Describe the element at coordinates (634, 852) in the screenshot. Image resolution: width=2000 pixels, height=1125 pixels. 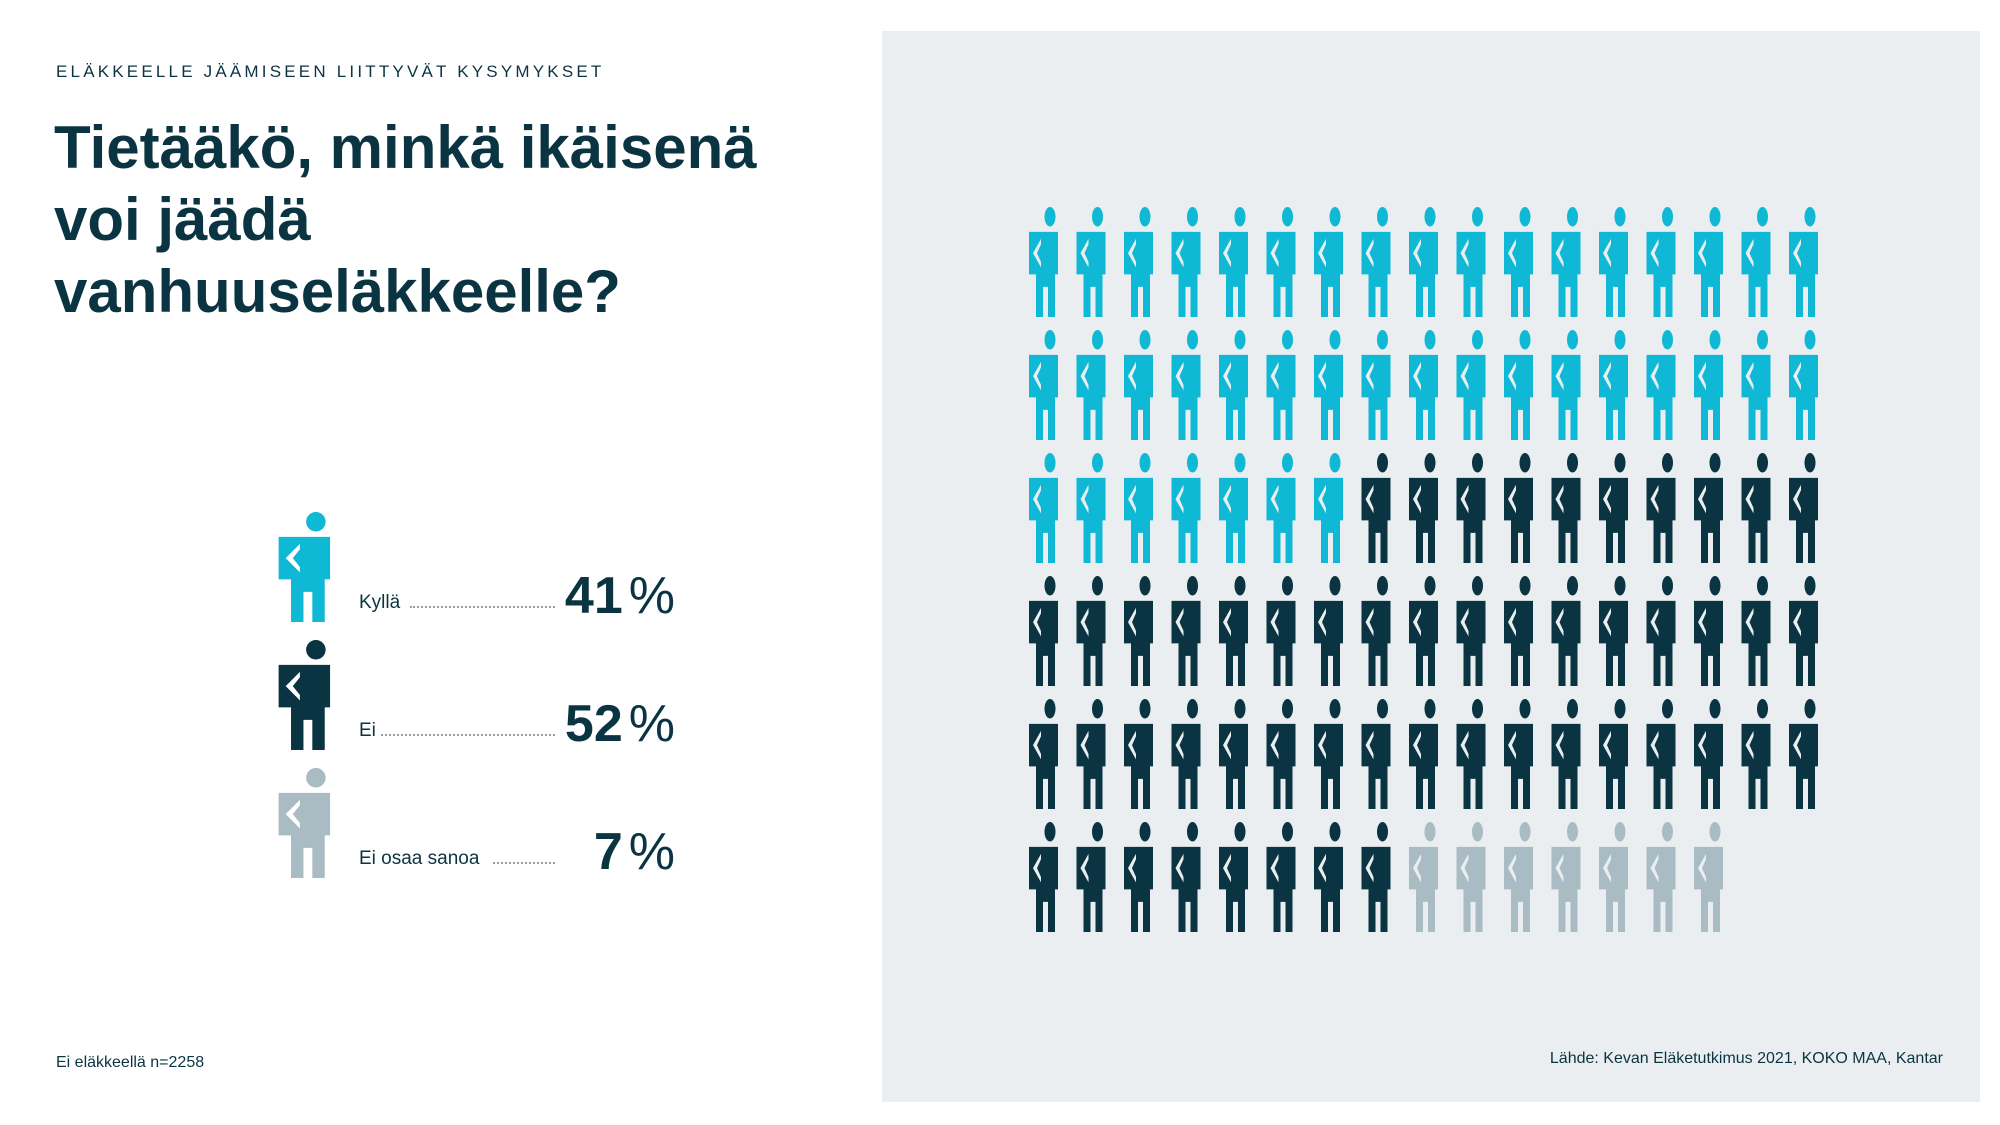
I see `legend-value: 7%` at that location.